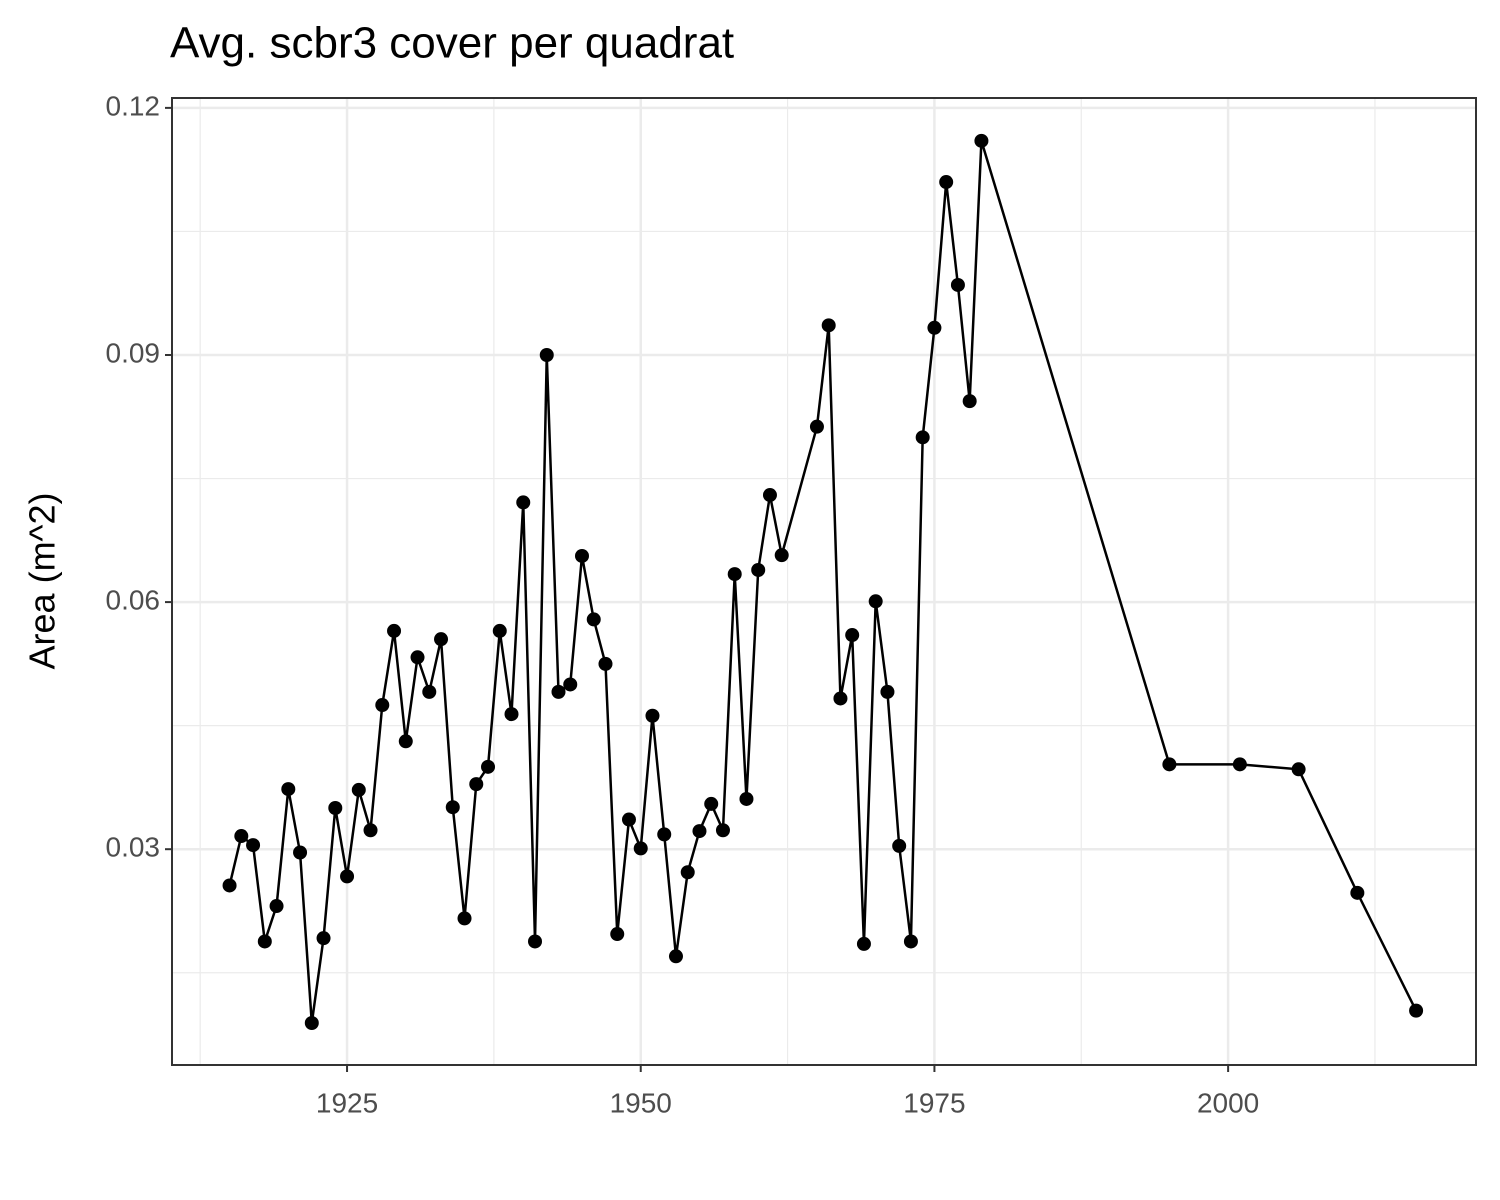 This screenshot has width=1500, height=1200. What do you see at coordinates (133, 847) in the screenshot?
I see `y-tick-label: 0.03` at bounding box center [133, 847].